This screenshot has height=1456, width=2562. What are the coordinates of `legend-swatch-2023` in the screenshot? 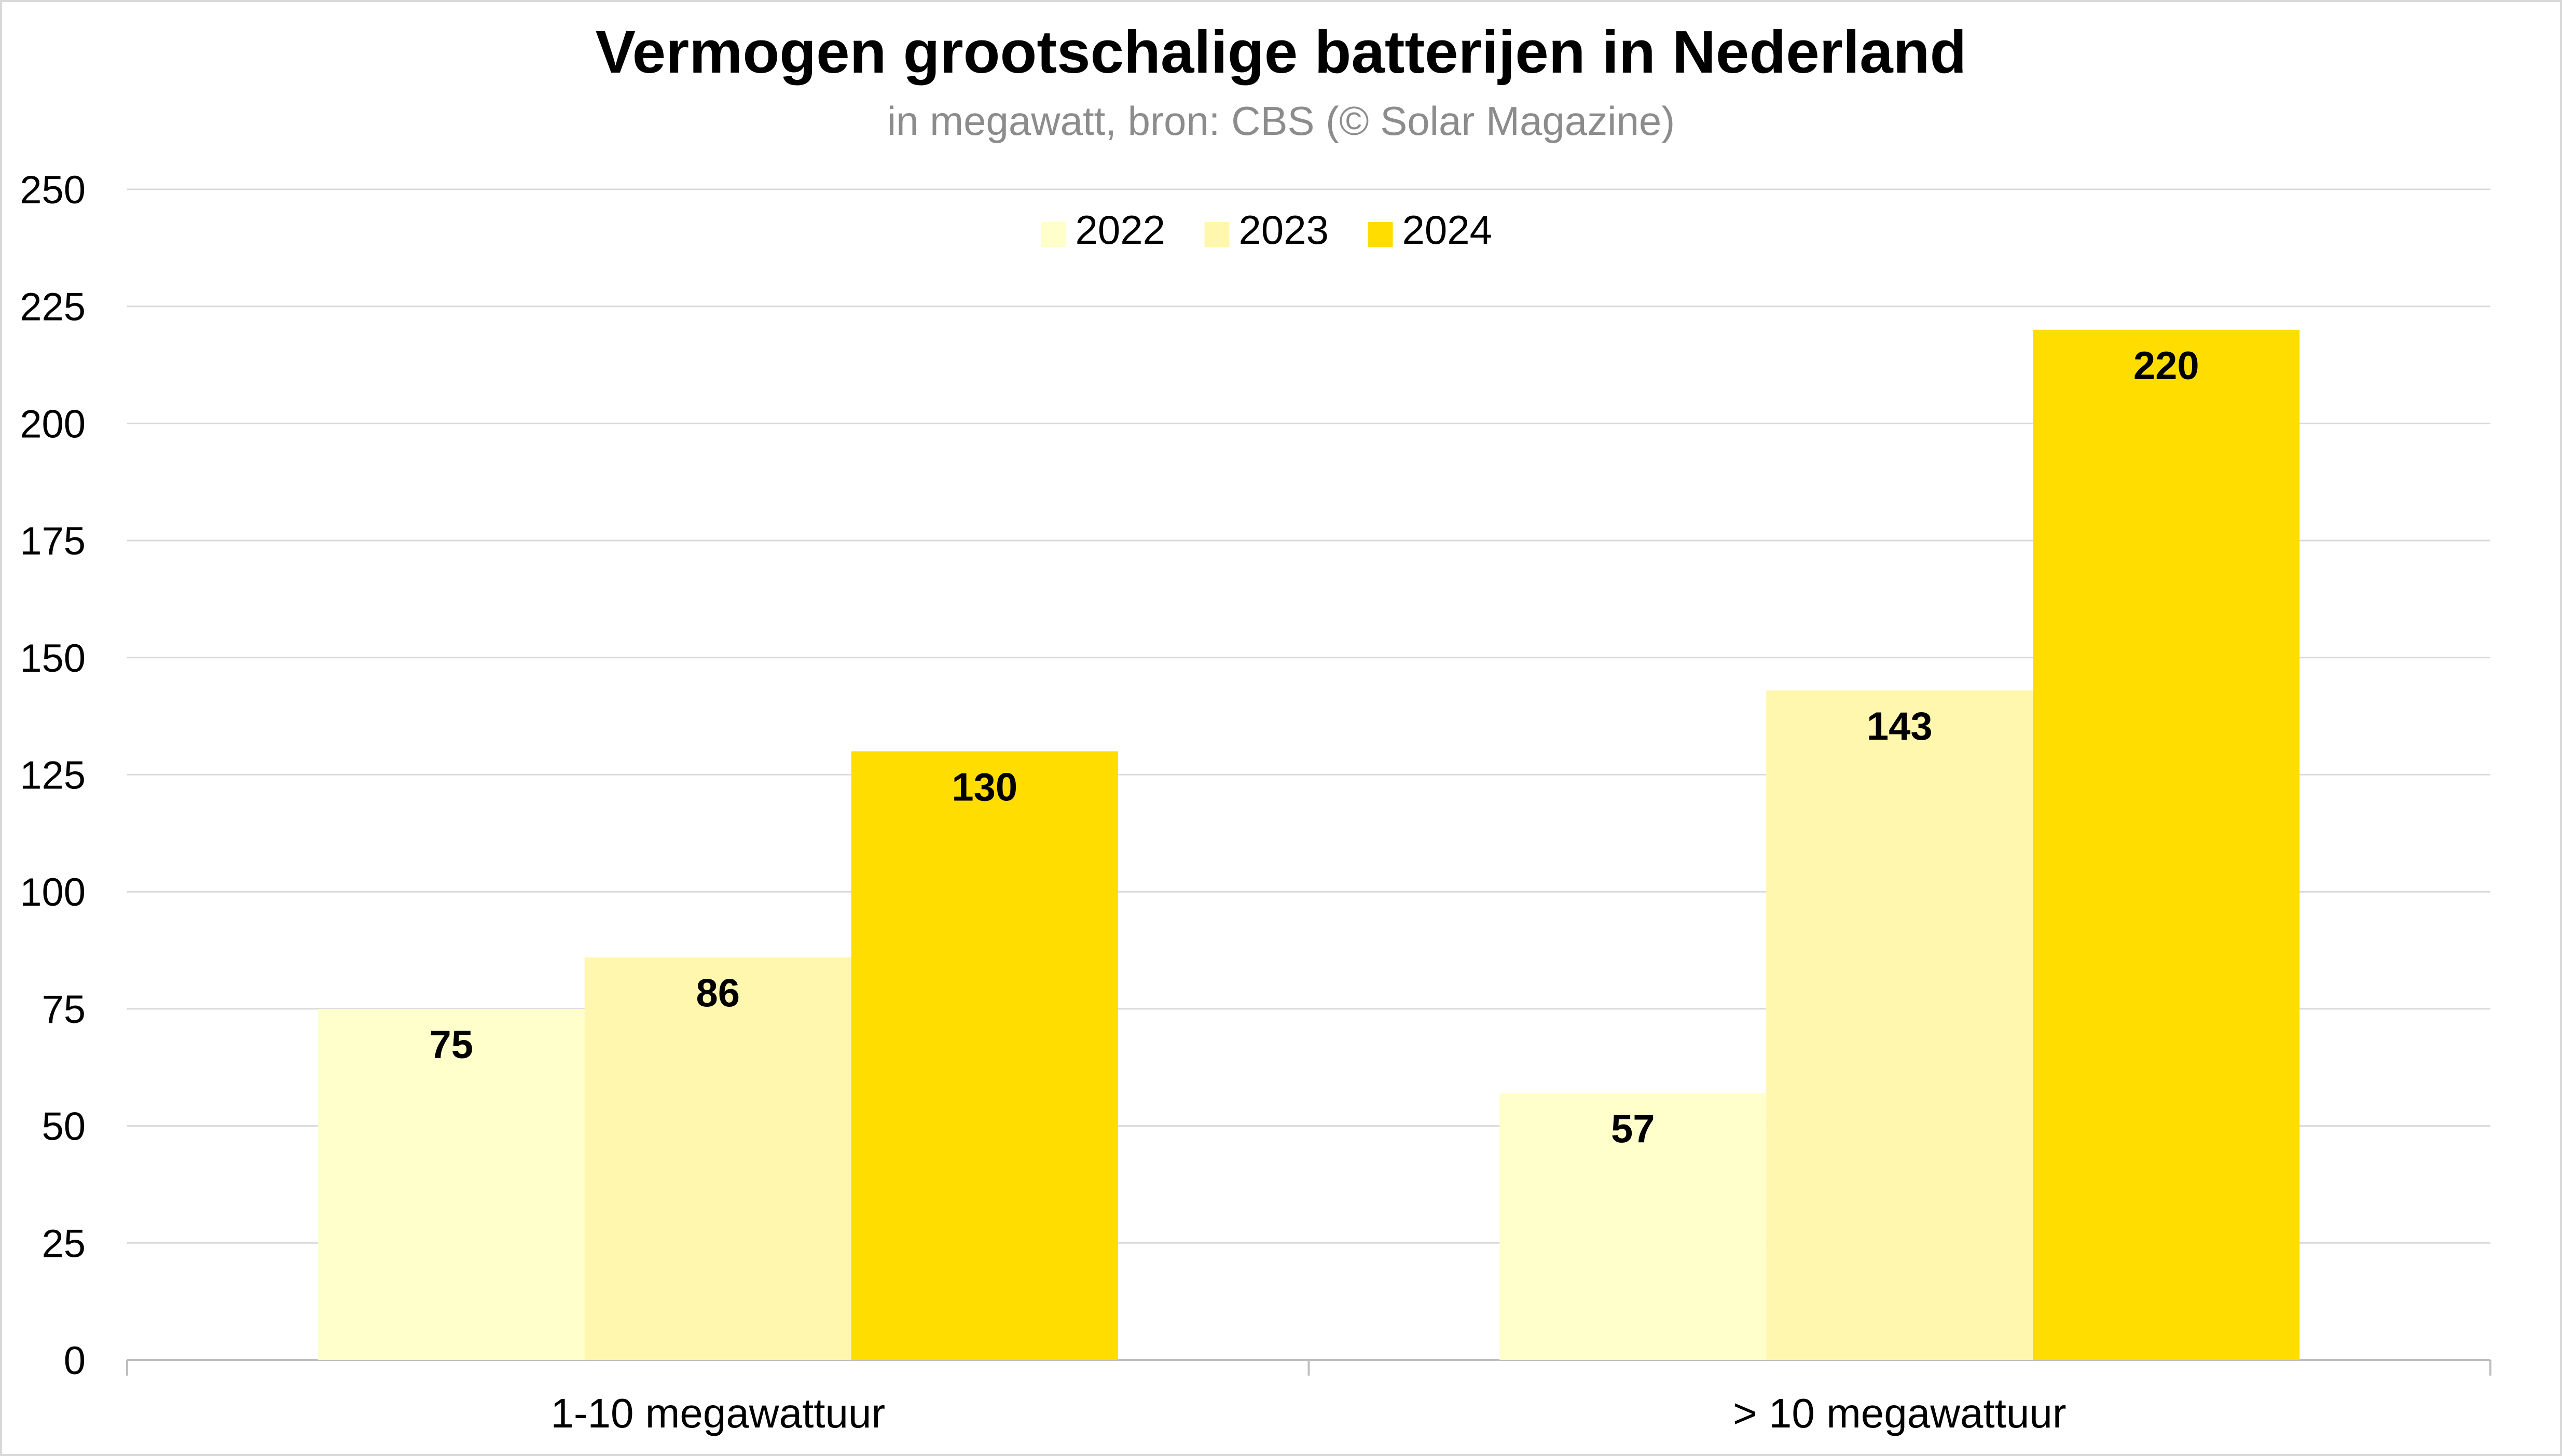 It's located at (1217, 234).